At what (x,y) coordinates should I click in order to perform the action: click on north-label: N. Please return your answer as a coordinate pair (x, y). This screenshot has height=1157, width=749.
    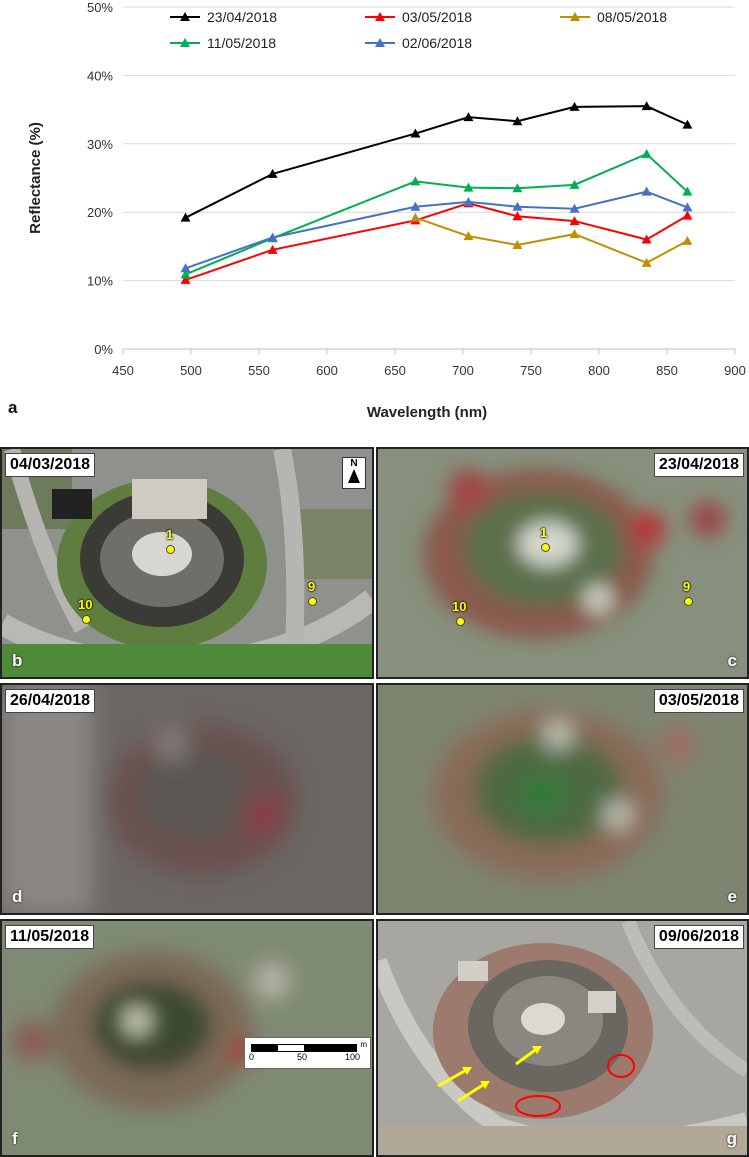
    Looking at the image, I should click on (354, 463).